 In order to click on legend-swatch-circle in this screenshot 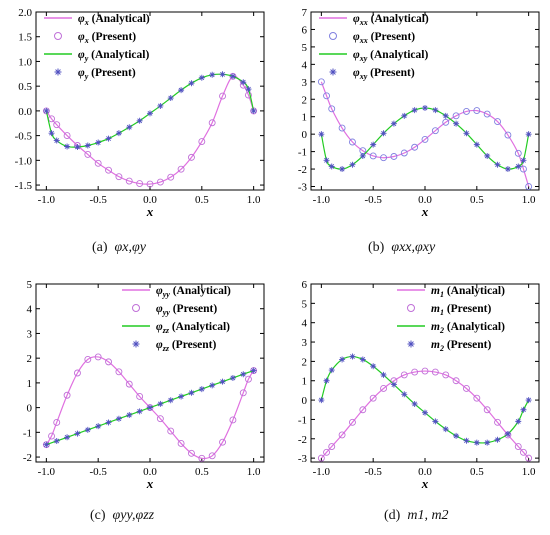, I will do `click(58, 36)`.